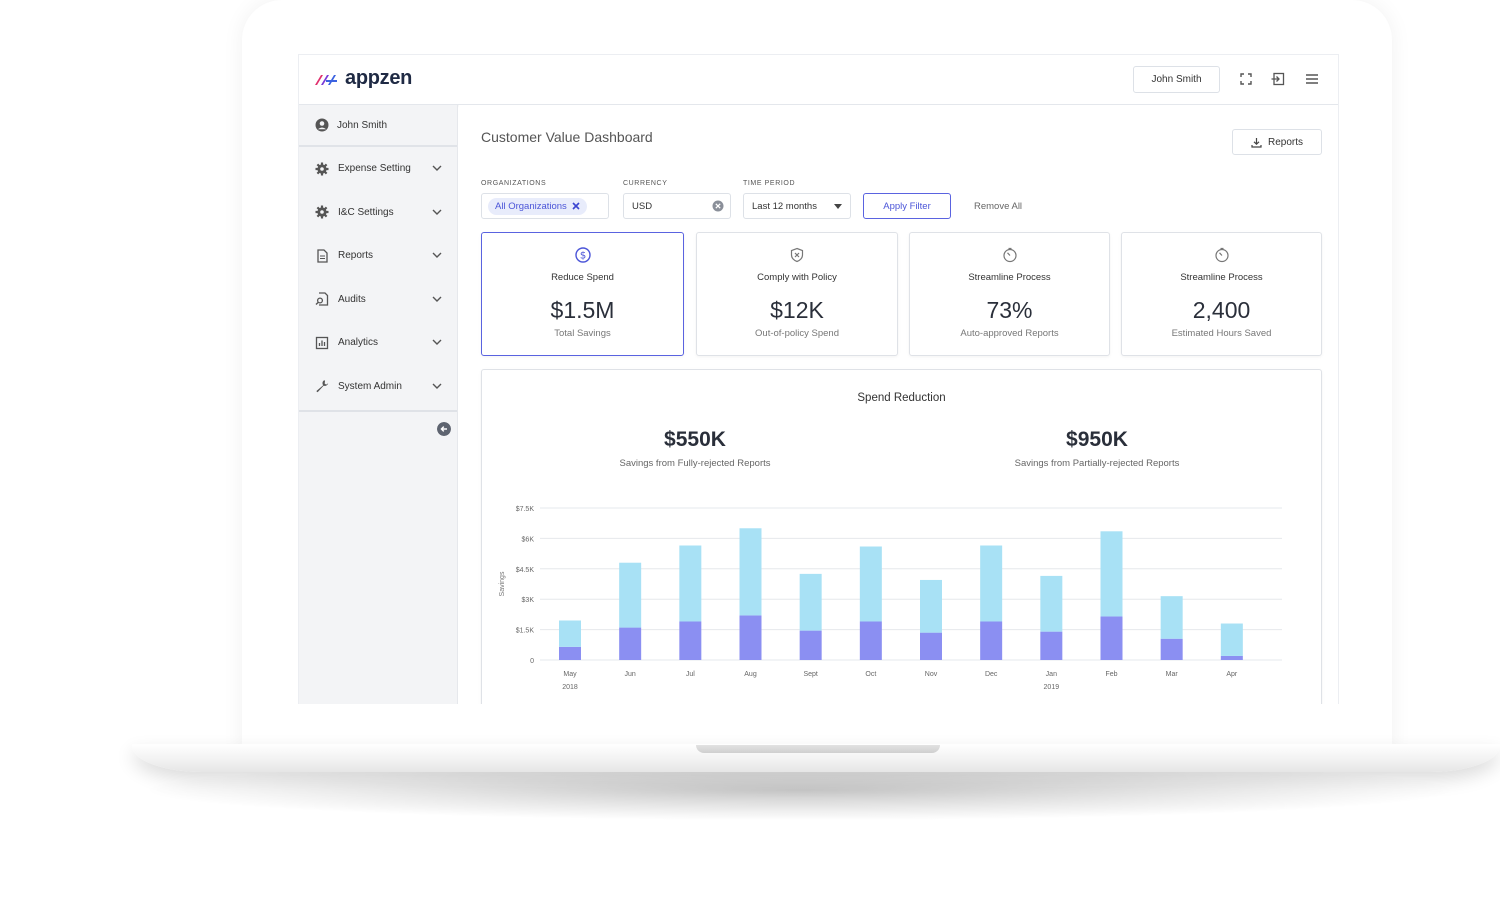 Image resolution: width=1500 pixels, height=924 pixels. Describe the element at coordinates (677, 206) in the screenshot. I see `currency-select: USD` at that location.